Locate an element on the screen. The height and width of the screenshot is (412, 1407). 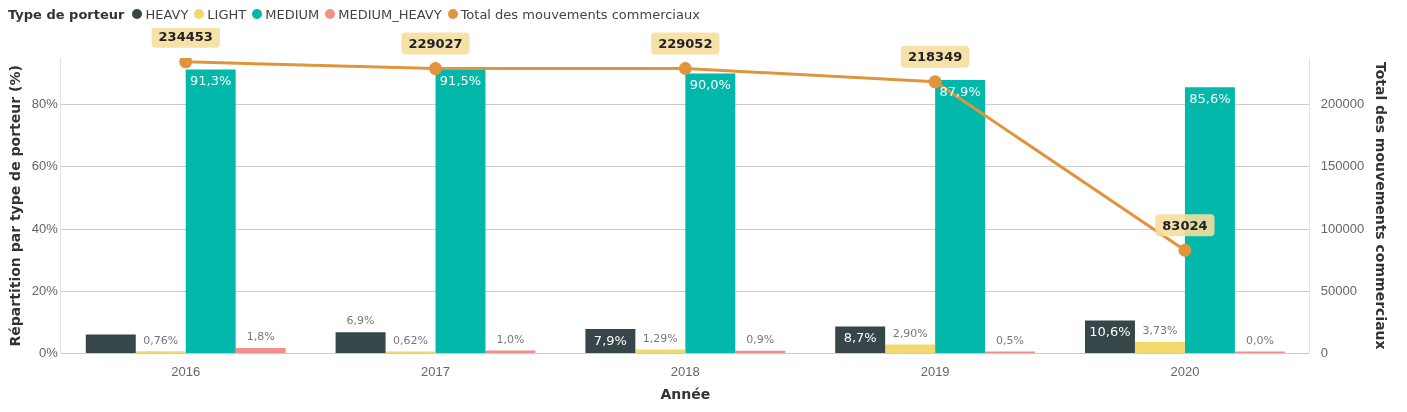
data-label: 7,9% is located at coordinates (610, 340).